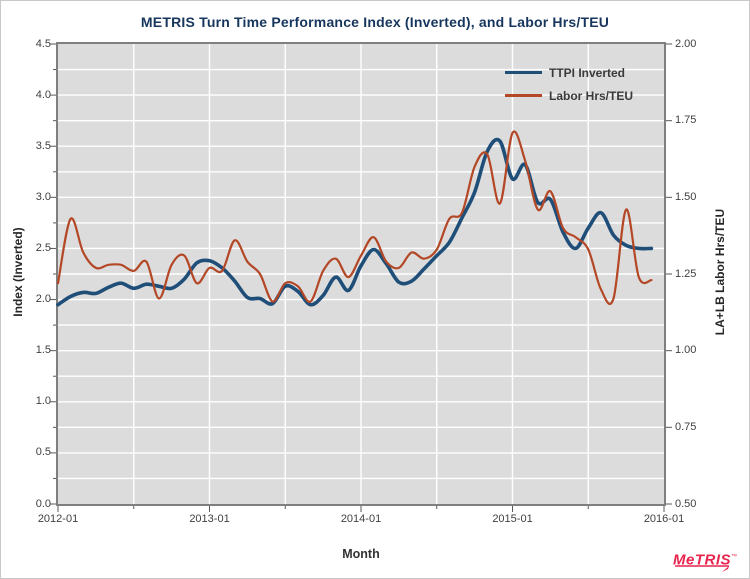 Image resolution: width=750 pixels, height=579 pixels. Describe the element at coordinates (523, 95) in the screenshot. I see `labor-line-swatch` at that location.